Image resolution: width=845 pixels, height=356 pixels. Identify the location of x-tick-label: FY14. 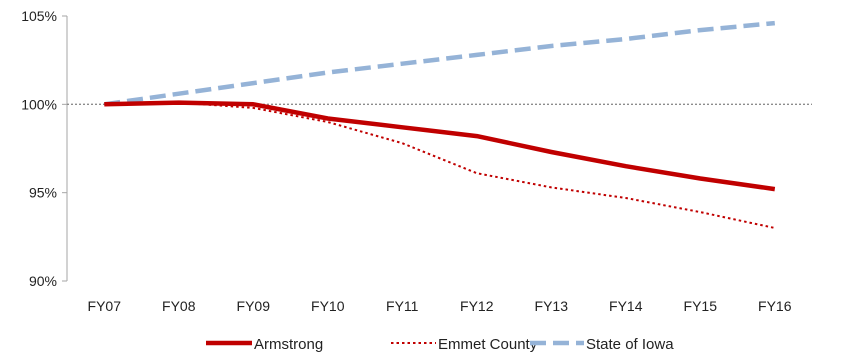
(626, 306).